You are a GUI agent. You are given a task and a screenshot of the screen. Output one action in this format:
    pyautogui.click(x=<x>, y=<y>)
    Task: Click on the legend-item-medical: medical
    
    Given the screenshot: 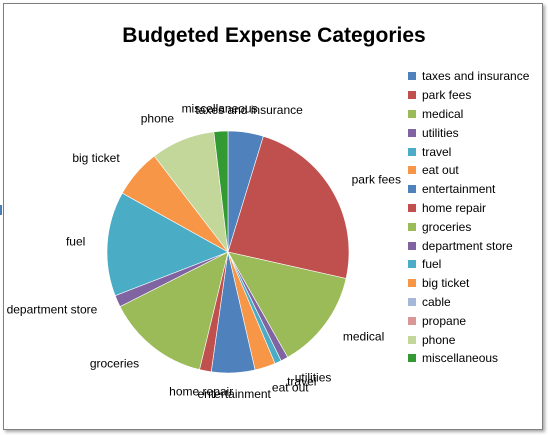 What is the action you would take?
    pyautogui.click(x=468, y=114)
    